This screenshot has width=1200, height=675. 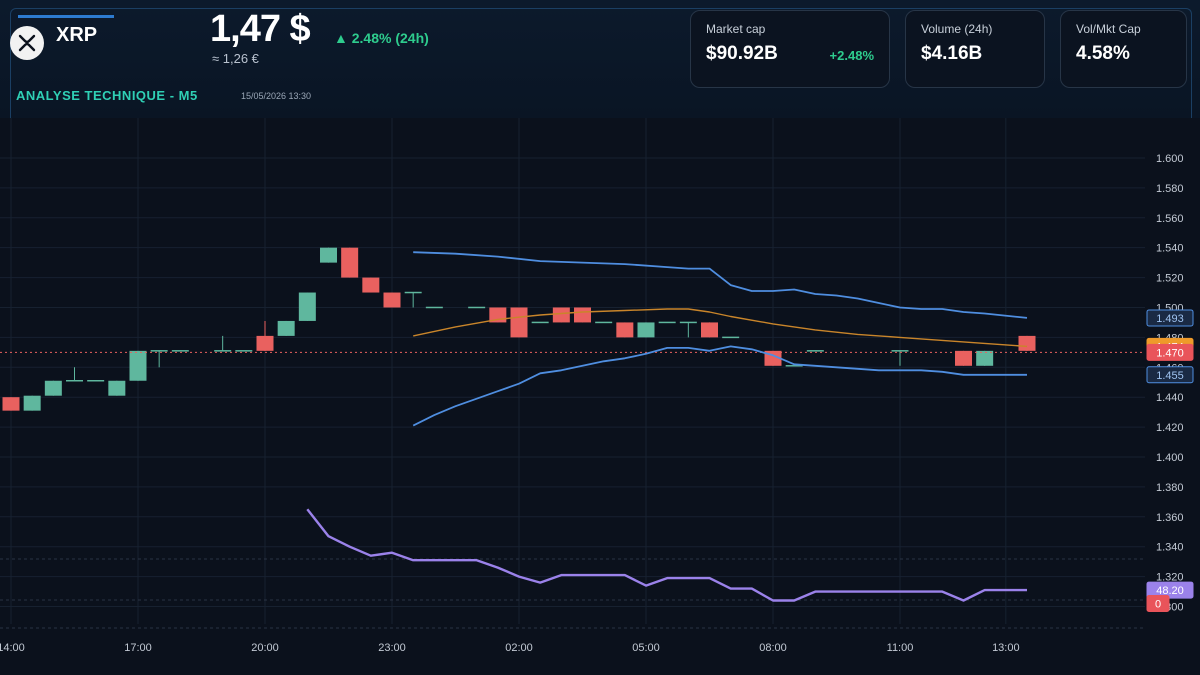 What do you see at coordinates (1170, 219) in the screenshot?
I see `price-tick-label: 1.560` at bounding box center [1170, 219].